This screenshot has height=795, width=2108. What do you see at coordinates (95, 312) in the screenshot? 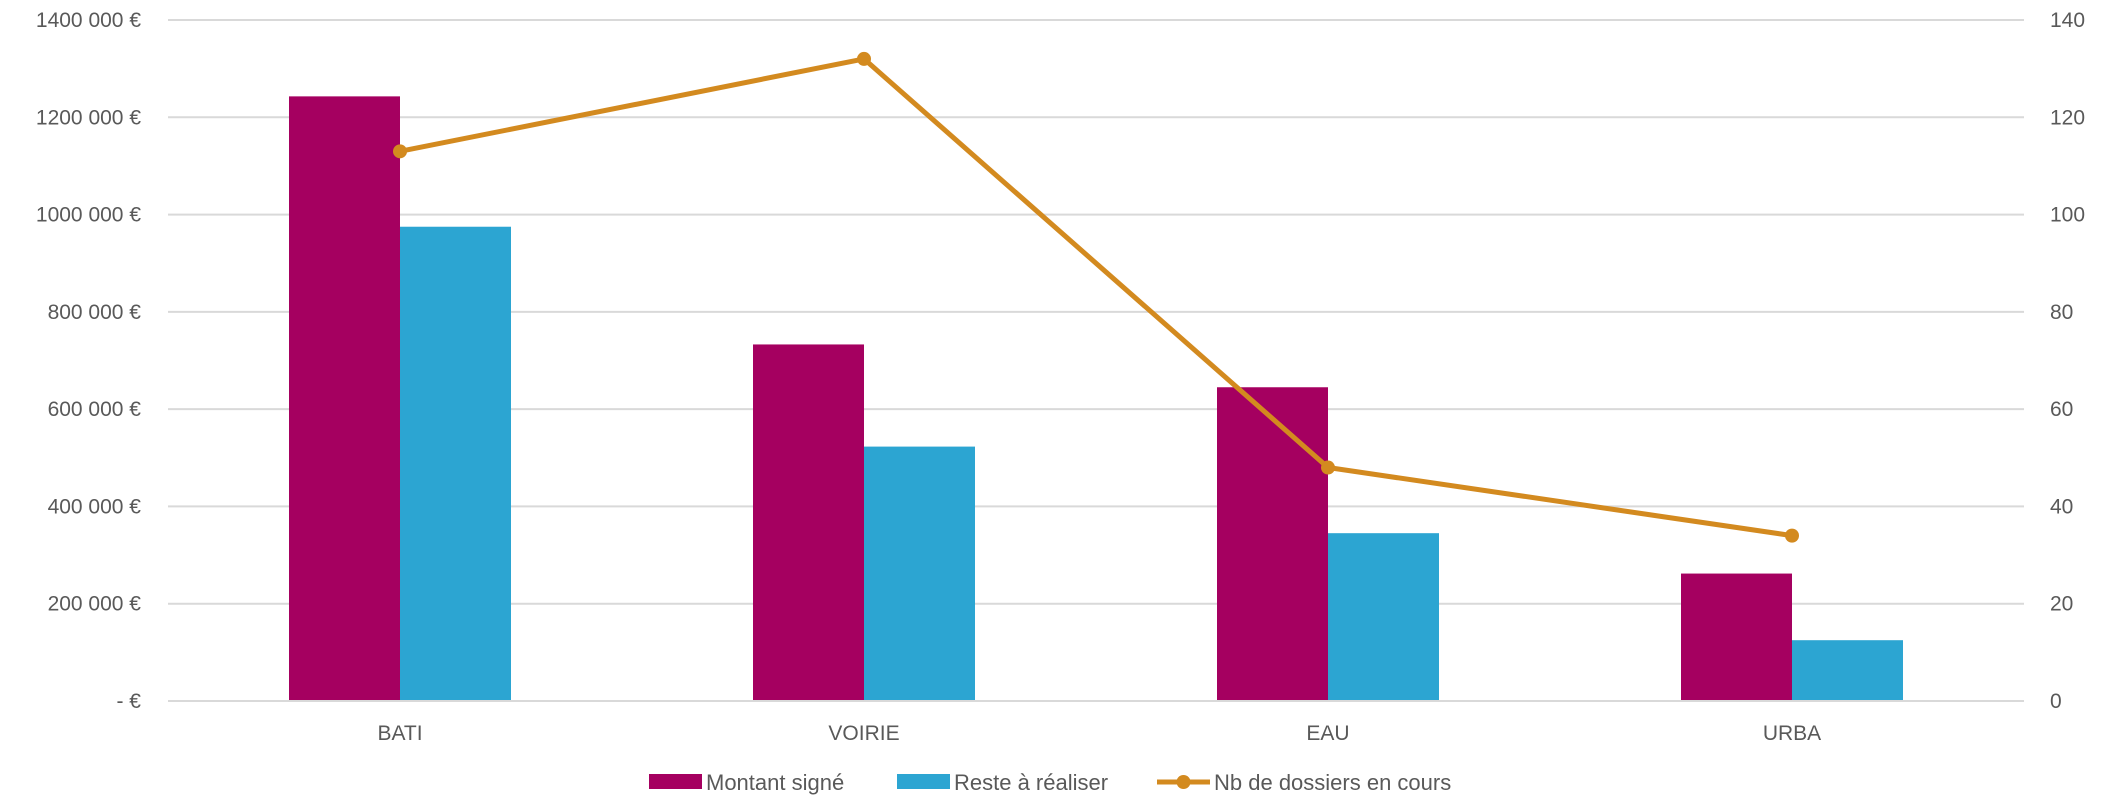
I see `left-tick-label: 800 000 €` at bounding box center [95, 312].